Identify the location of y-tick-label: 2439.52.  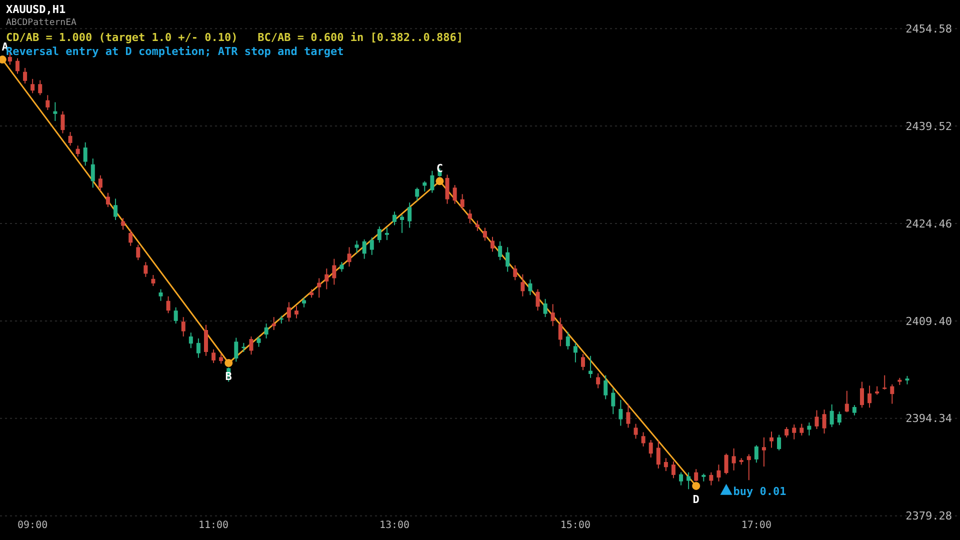
(929, 126).